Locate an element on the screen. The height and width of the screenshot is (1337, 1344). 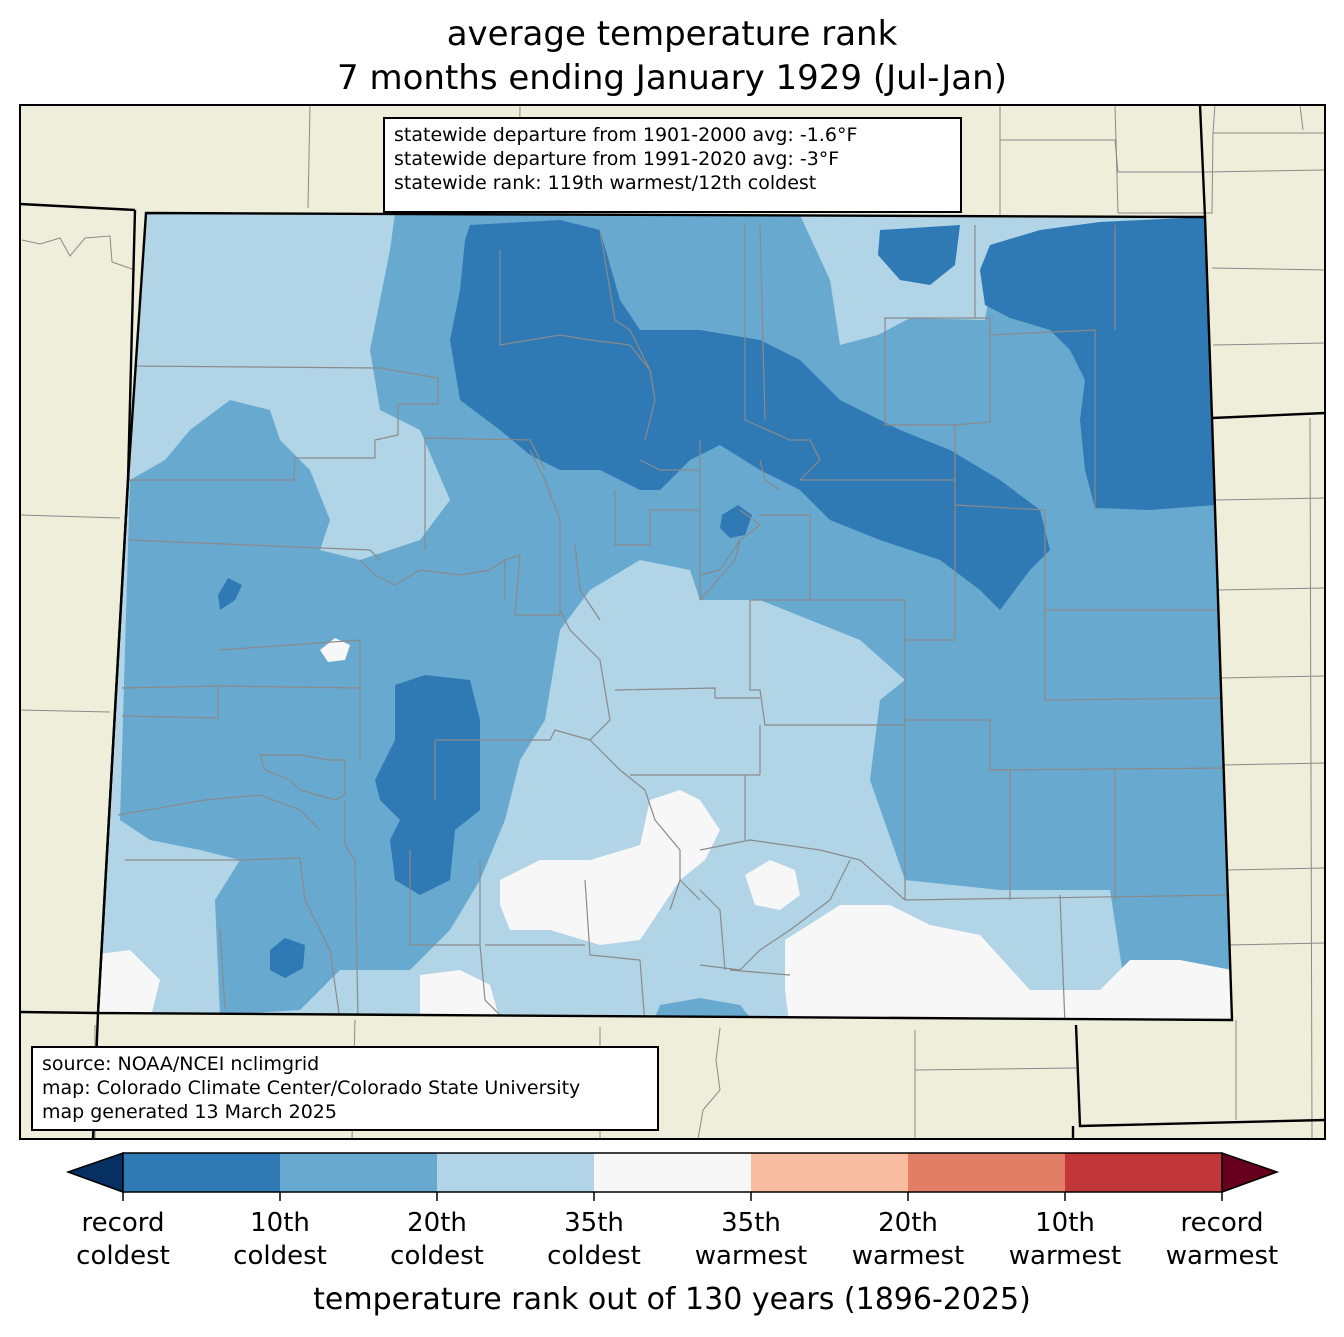
map-title-line2: 7 months ending January 1929 (Jul-Jan) is located at coordinates (672, 78).